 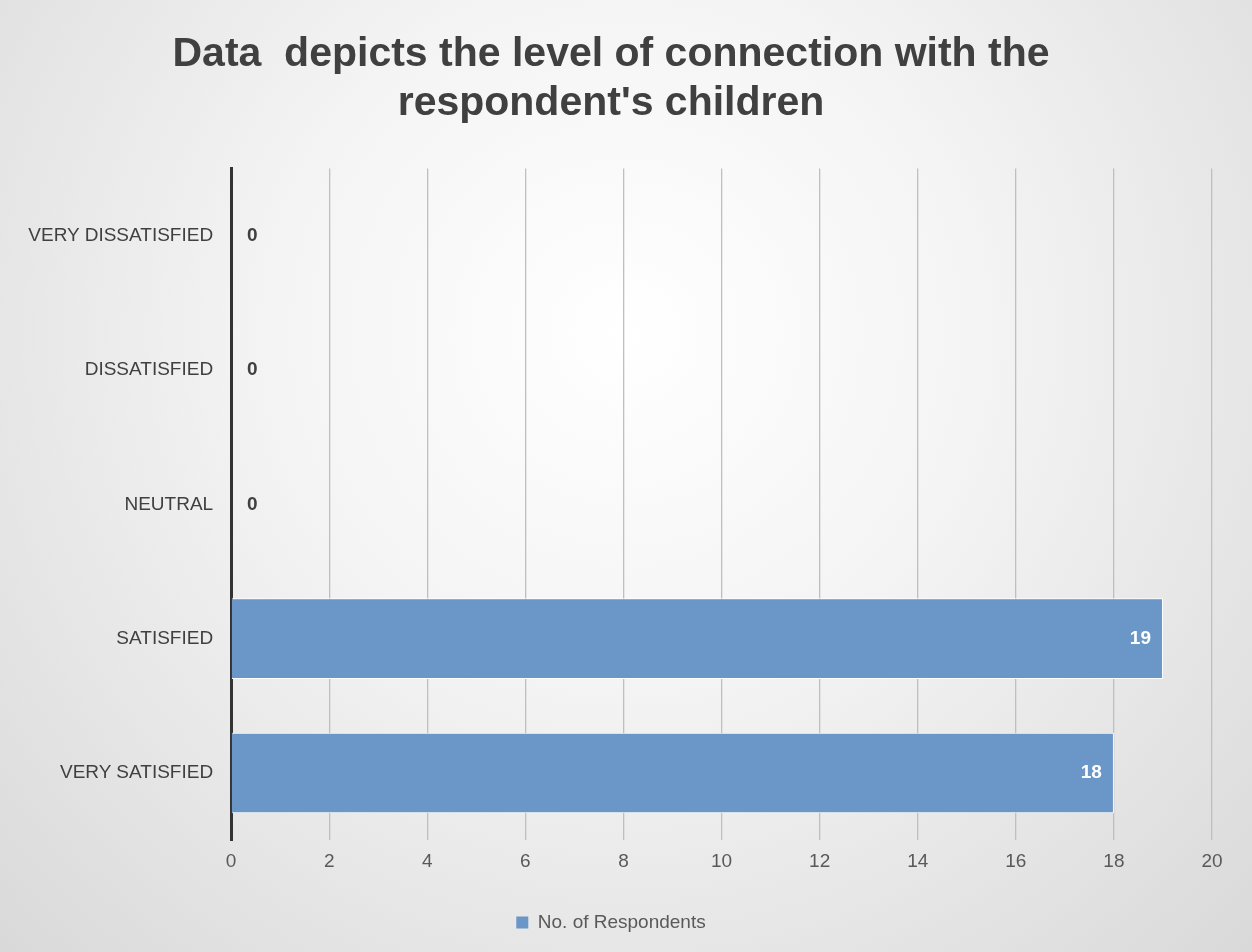 What do you see at coordinates (1212, 860) in the screenshot?
I see `x-tick-label: 20` at bounding box center [1212, 860].